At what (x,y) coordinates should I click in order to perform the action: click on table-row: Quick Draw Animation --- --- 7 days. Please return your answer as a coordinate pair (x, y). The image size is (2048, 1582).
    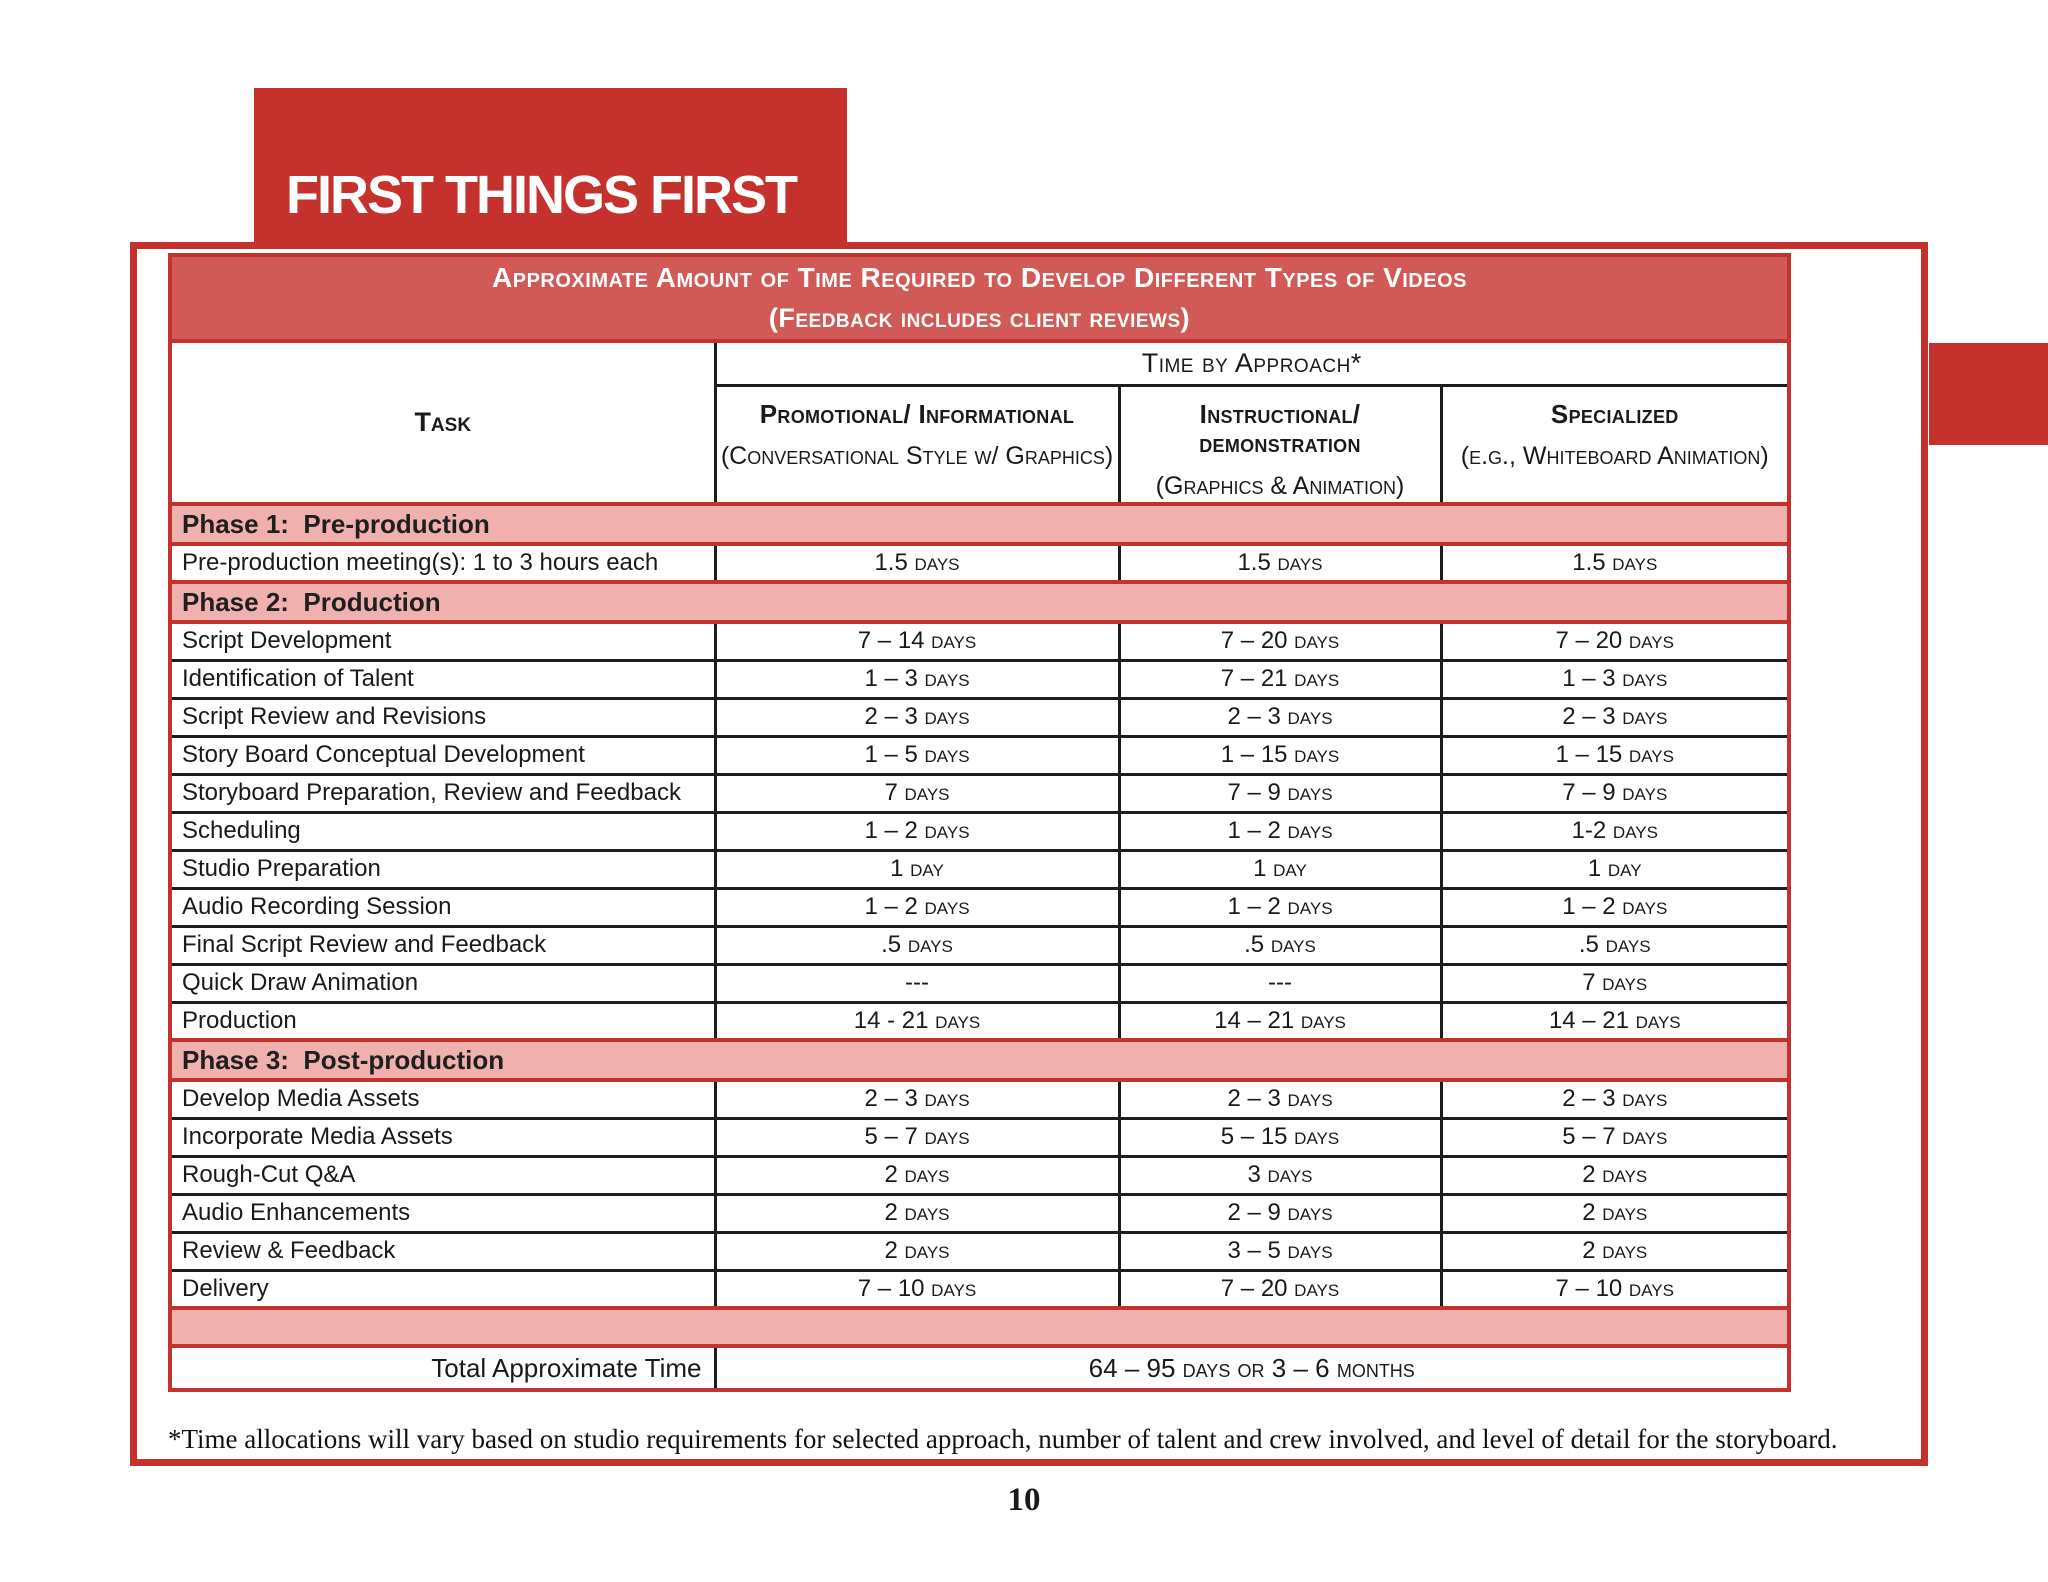
    Looking at the image, I should click on (980, 982).